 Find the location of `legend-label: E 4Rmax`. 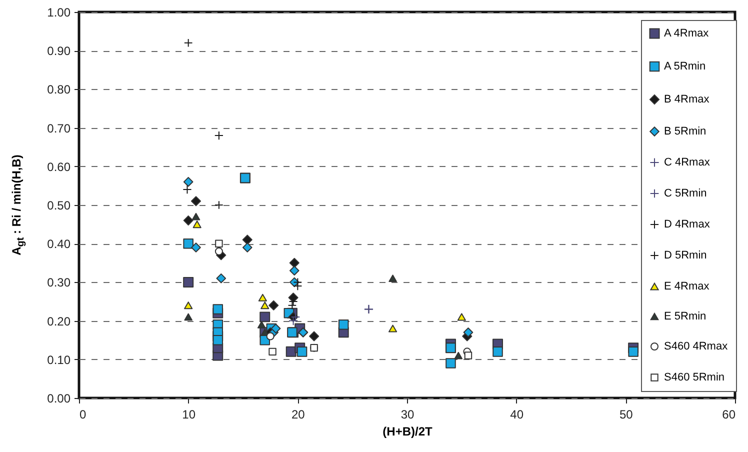

legend-label: E 4Rmax is located at coordinates (687, 286).